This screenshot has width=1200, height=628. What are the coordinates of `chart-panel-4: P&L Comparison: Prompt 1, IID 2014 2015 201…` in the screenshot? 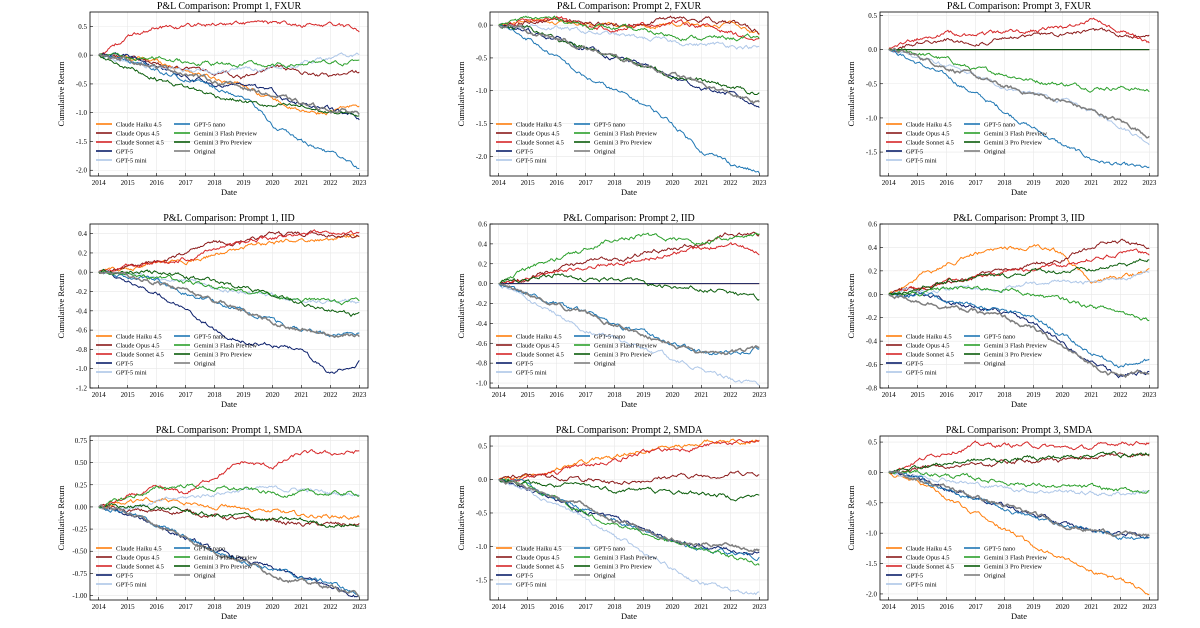 It's located at (210, 312).